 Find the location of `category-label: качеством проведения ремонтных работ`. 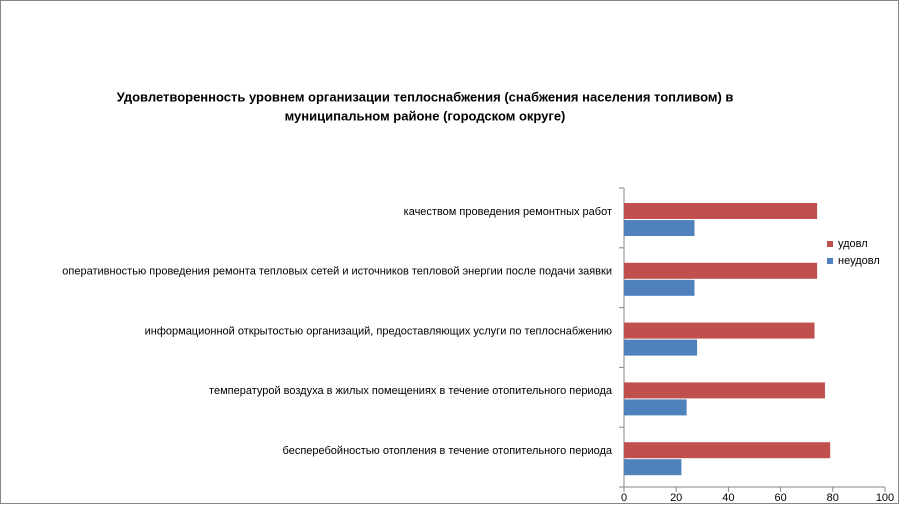

category-label: качеством проведения ремонтных работ is located at coordinates (508, 212).